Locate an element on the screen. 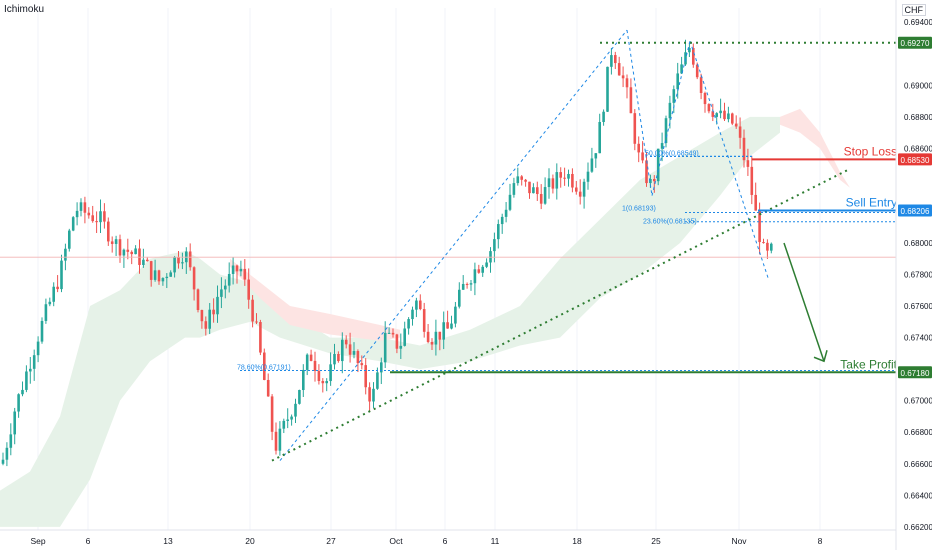 This screenshot has height=555, width=932. fib-annotation: 1(0.68193) is located at coordinates (639, 209).